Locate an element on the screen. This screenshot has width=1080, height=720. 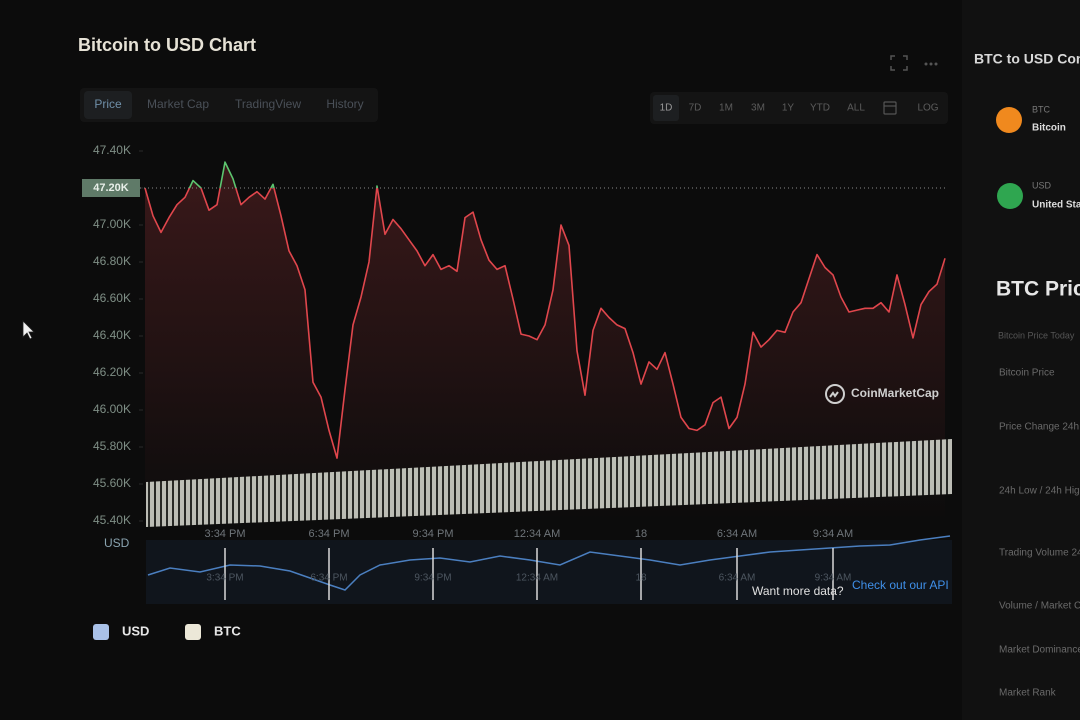
volume-bars is located at coordinates (549, 483).